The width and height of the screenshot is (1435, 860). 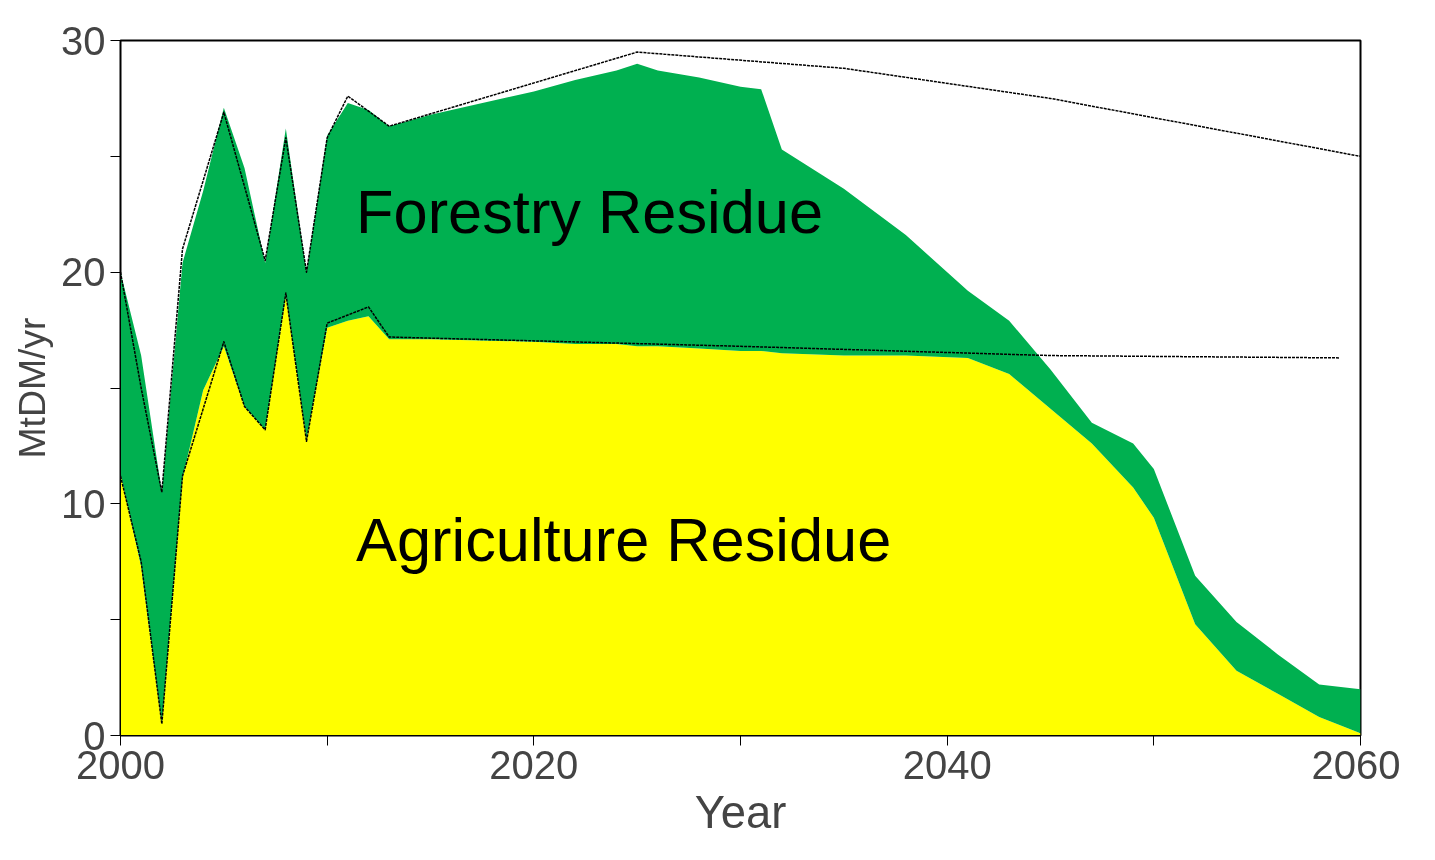 What do you see at coordinates (83, 503) in the screenshot?
I see `y-tick-label: 10` at bounding box center [83, 503].